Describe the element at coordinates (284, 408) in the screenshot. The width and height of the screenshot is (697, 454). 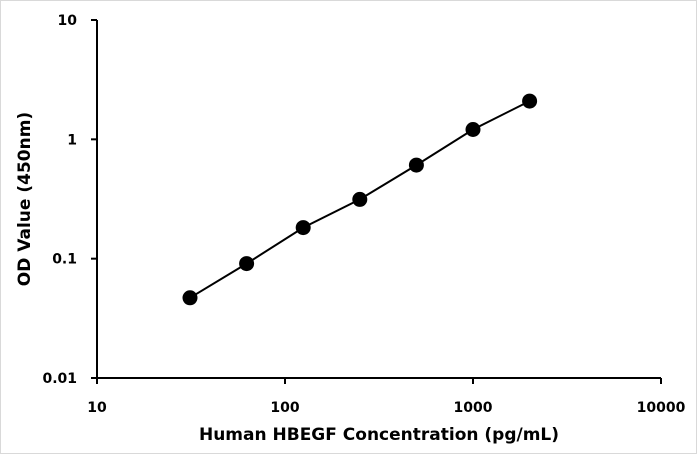
I see `x-tick-label: 100` at that location.